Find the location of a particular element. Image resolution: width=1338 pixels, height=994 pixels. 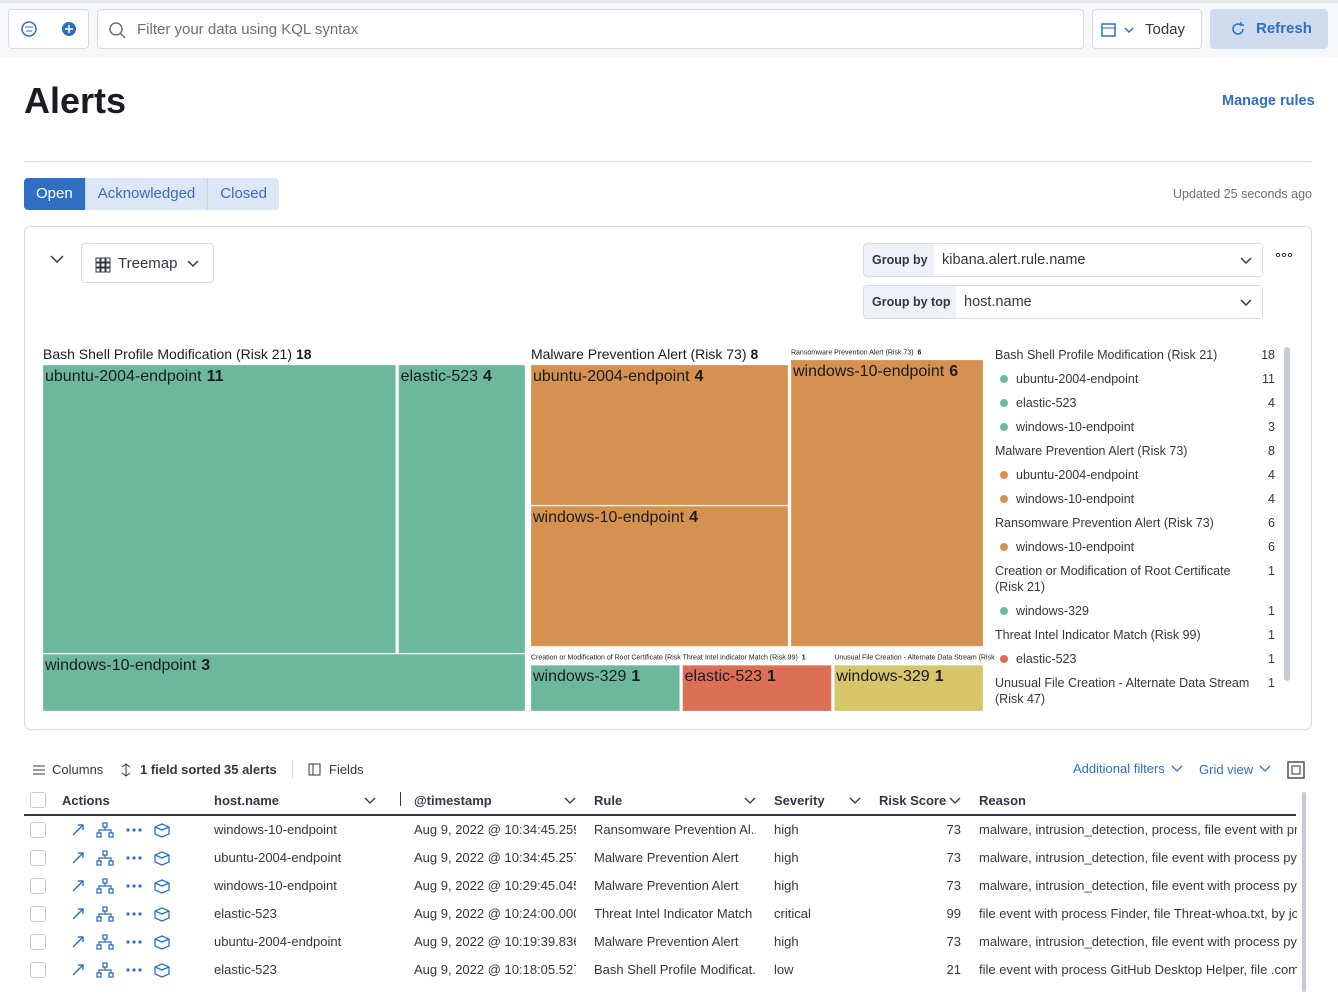

group-name: Malware Prevention Alert (Risk 73) is located at coordinates (639, 354).